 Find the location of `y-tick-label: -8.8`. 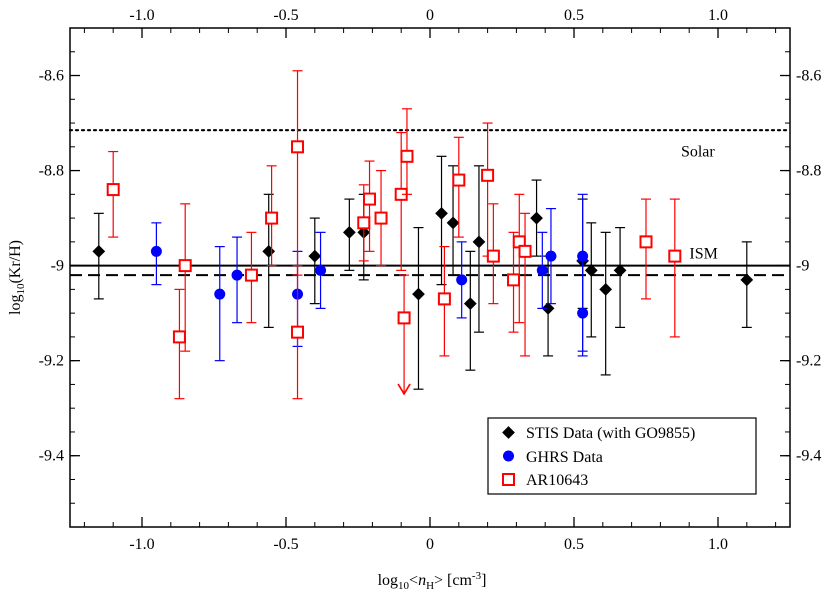

y-tick-label: -8.8 is located at coordinates (51, 171).